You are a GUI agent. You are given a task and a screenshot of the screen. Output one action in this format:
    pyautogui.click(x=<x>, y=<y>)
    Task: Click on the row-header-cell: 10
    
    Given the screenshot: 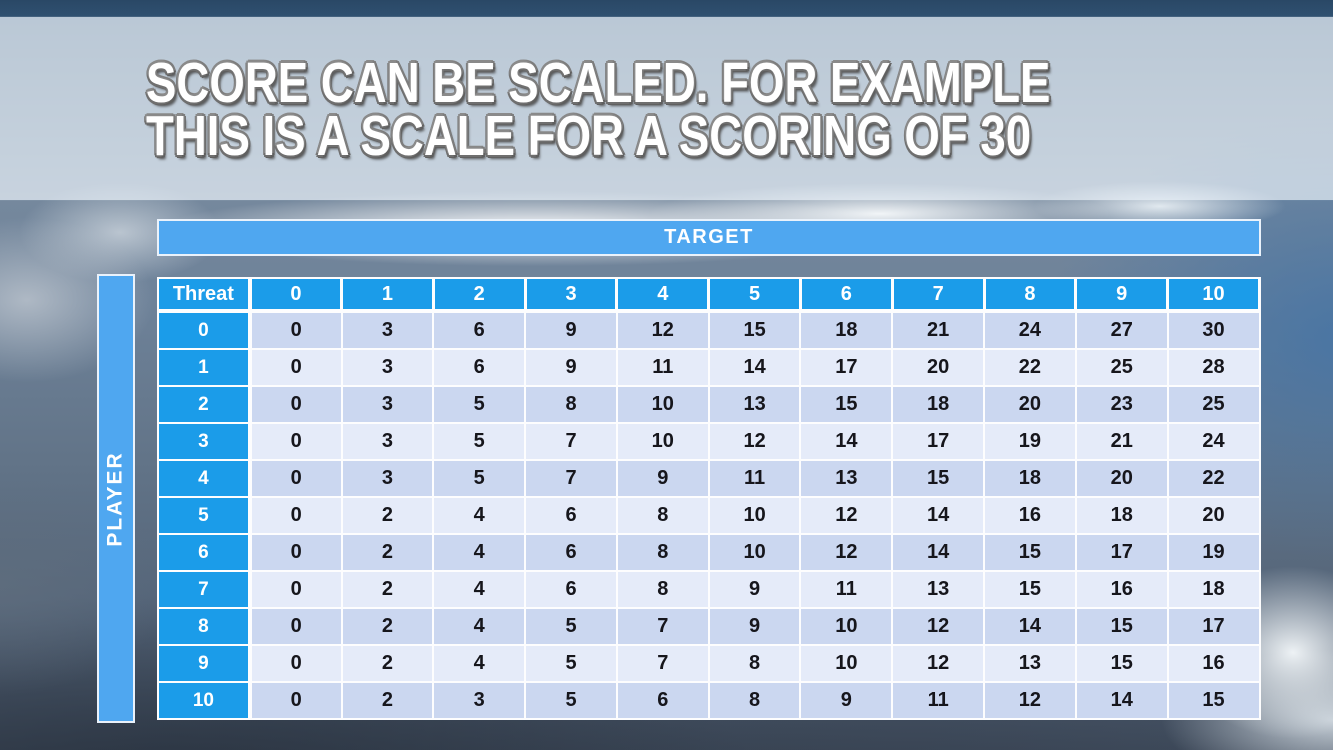 What is the action you would take?
    pyautogui.click(x=204, y=700)
    